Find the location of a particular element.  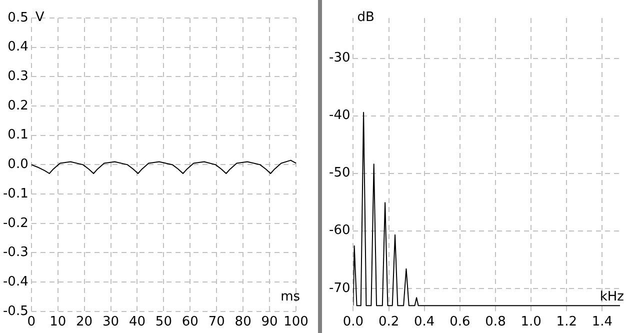

x-tick-label: 1.0 is located at coordinates (531, 322).